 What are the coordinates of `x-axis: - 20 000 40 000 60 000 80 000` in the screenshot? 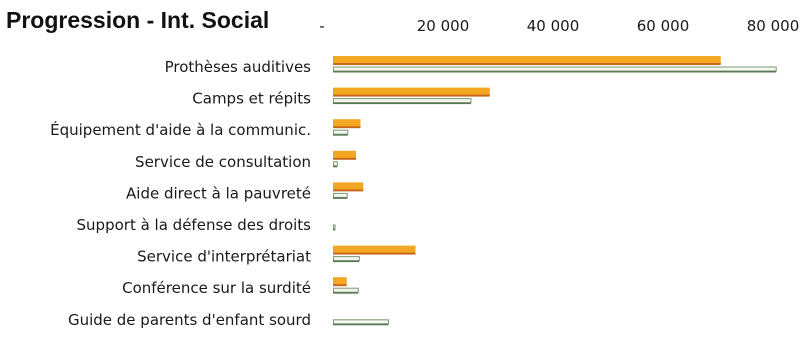 It's located at (559, 26).